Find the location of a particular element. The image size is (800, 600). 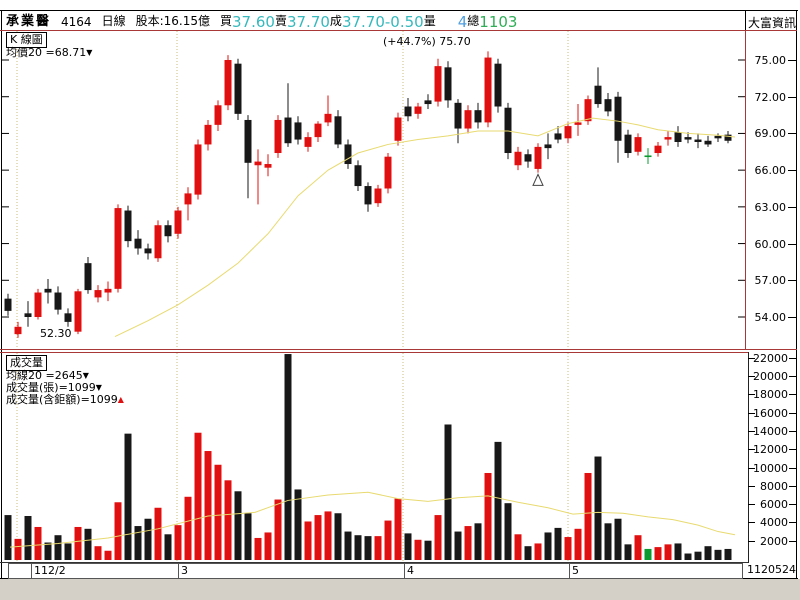

brand-label: 大富資訊 is located at coordinates (772, 23).